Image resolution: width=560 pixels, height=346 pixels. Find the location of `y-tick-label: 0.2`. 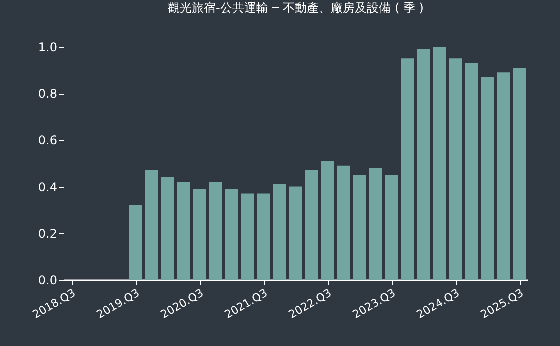

y-tick-label: 0.2 is located at coordinates (48, 233).